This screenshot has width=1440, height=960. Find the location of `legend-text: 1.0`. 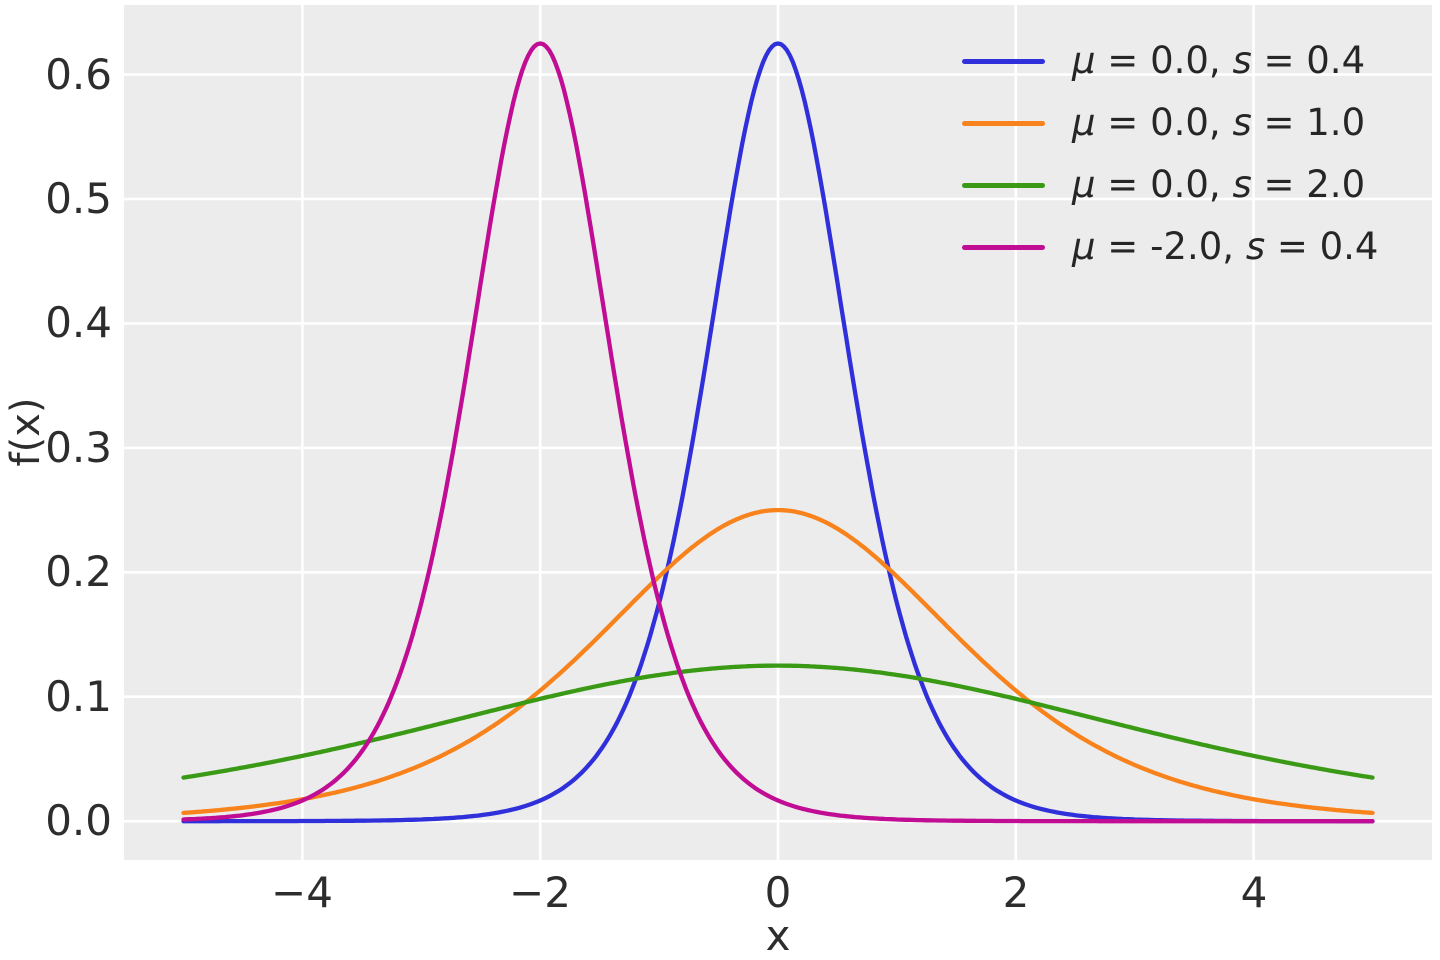

legend-text: 1.0 is located at coordinates (1336, 122).